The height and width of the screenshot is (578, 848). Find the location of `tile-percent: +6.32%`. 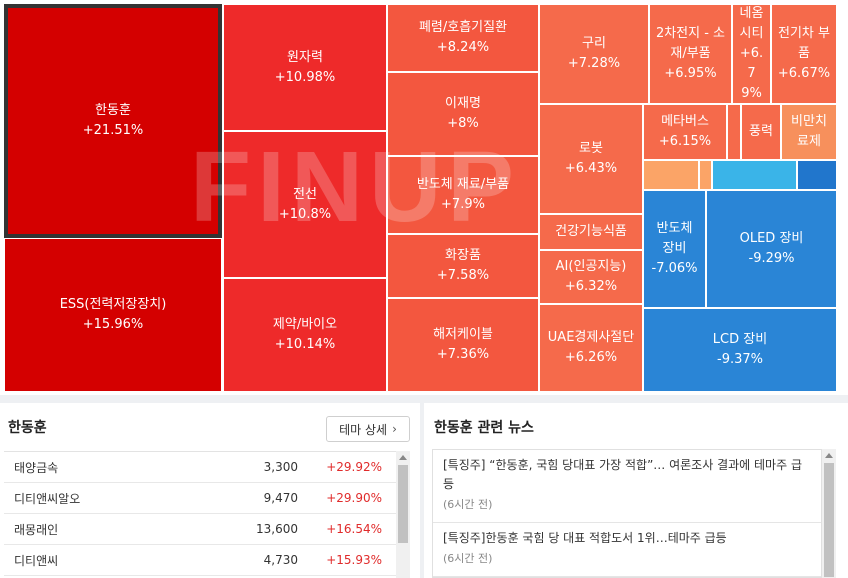

tile-percent: +6.32% is located at coordinates (591, 286).